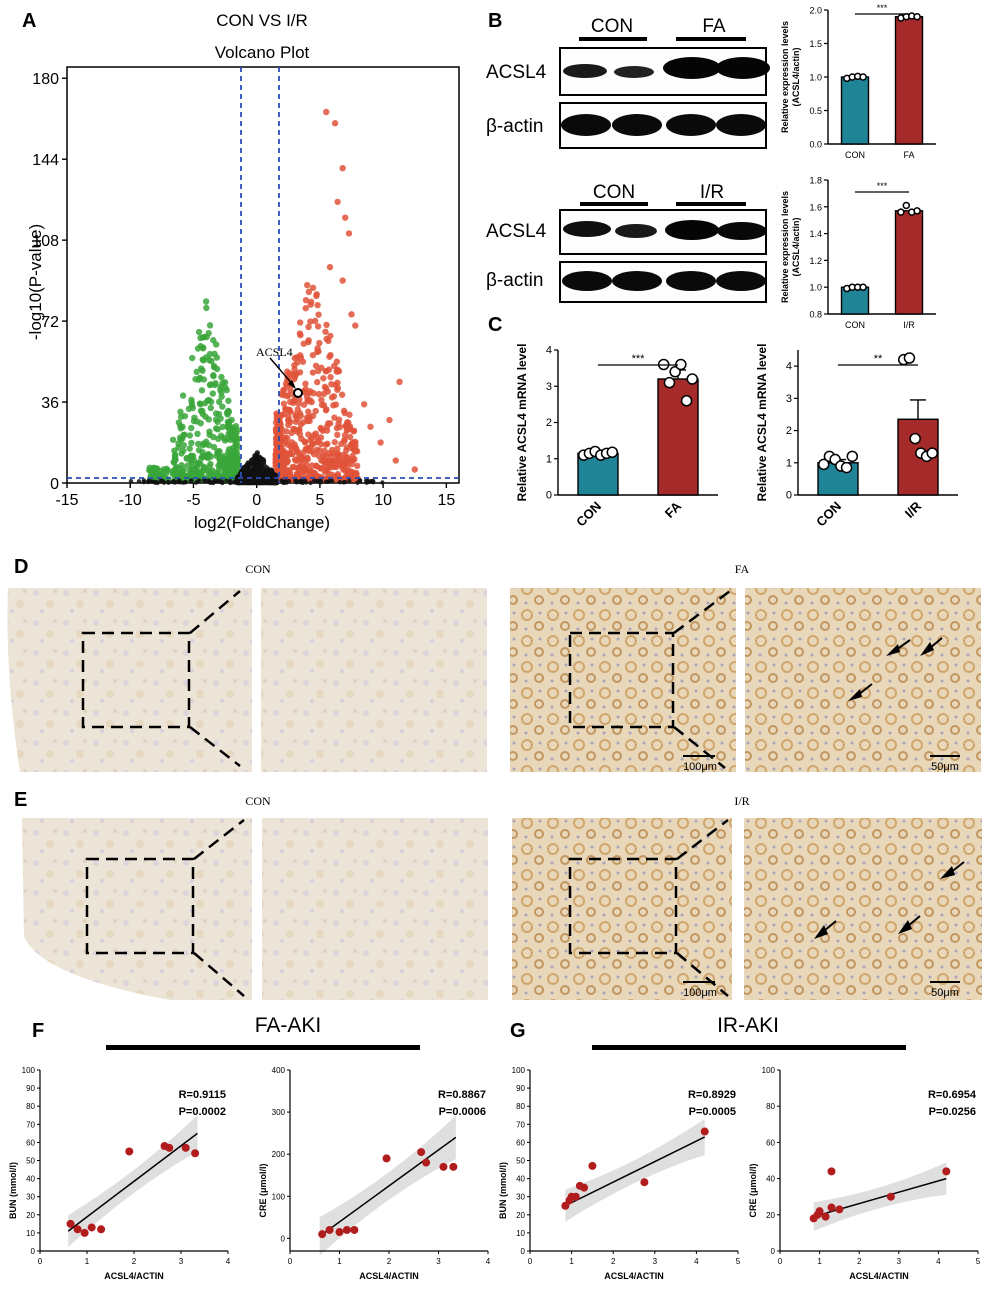  Describe the element at coordinates (789, 496) in the screenshot. I see `bar-ytick-label: 0` at that location.